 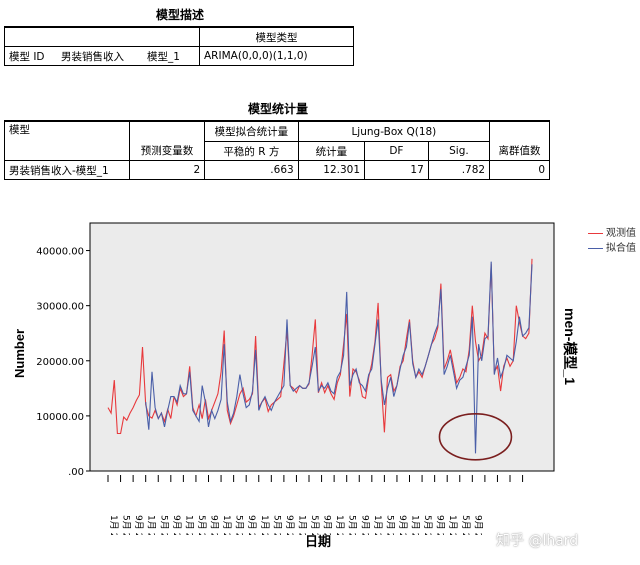 What do you see at coordinates (475, 437) in the screenshot?
I see `annotation-ellipse` at bounding box center [475, 437].